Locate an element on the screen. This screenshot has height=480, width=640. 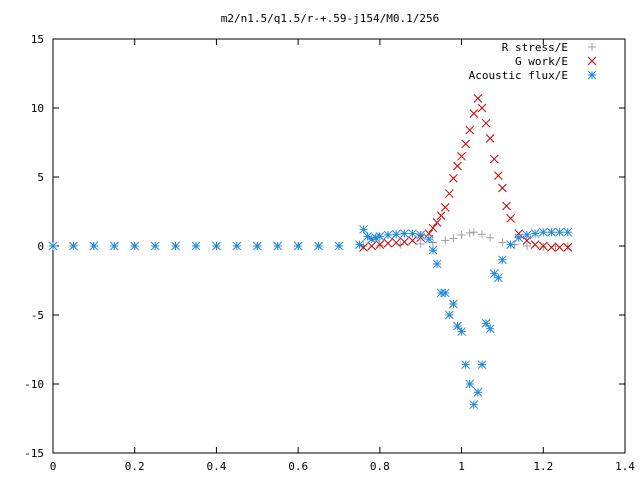
x-tick-label: 1.2 is located at coordinates (543, 466).